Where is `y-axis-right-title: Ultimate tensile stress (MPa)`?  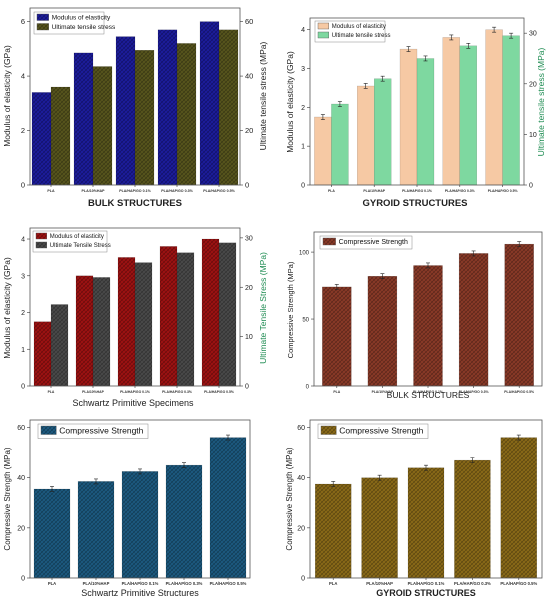
y-axis-right-title: Ultimate tensile stress (MPa) is located at coordinates (541, 102).